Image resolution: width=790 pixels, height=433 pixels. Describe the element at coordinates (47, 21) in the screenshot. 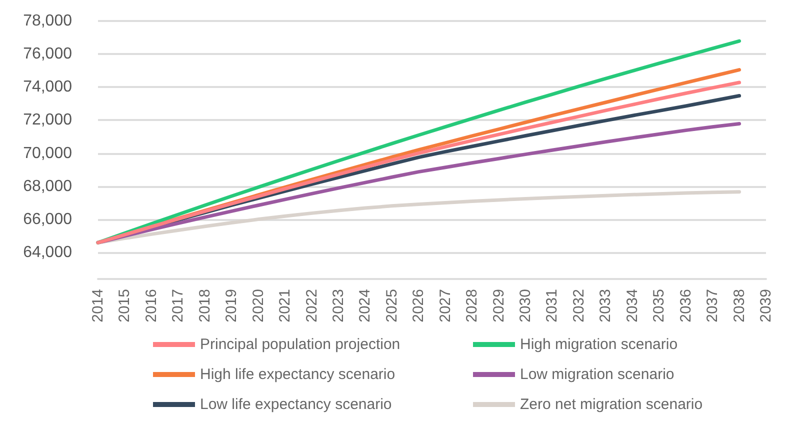

I see `y-tick-label: 78,000` at that location.